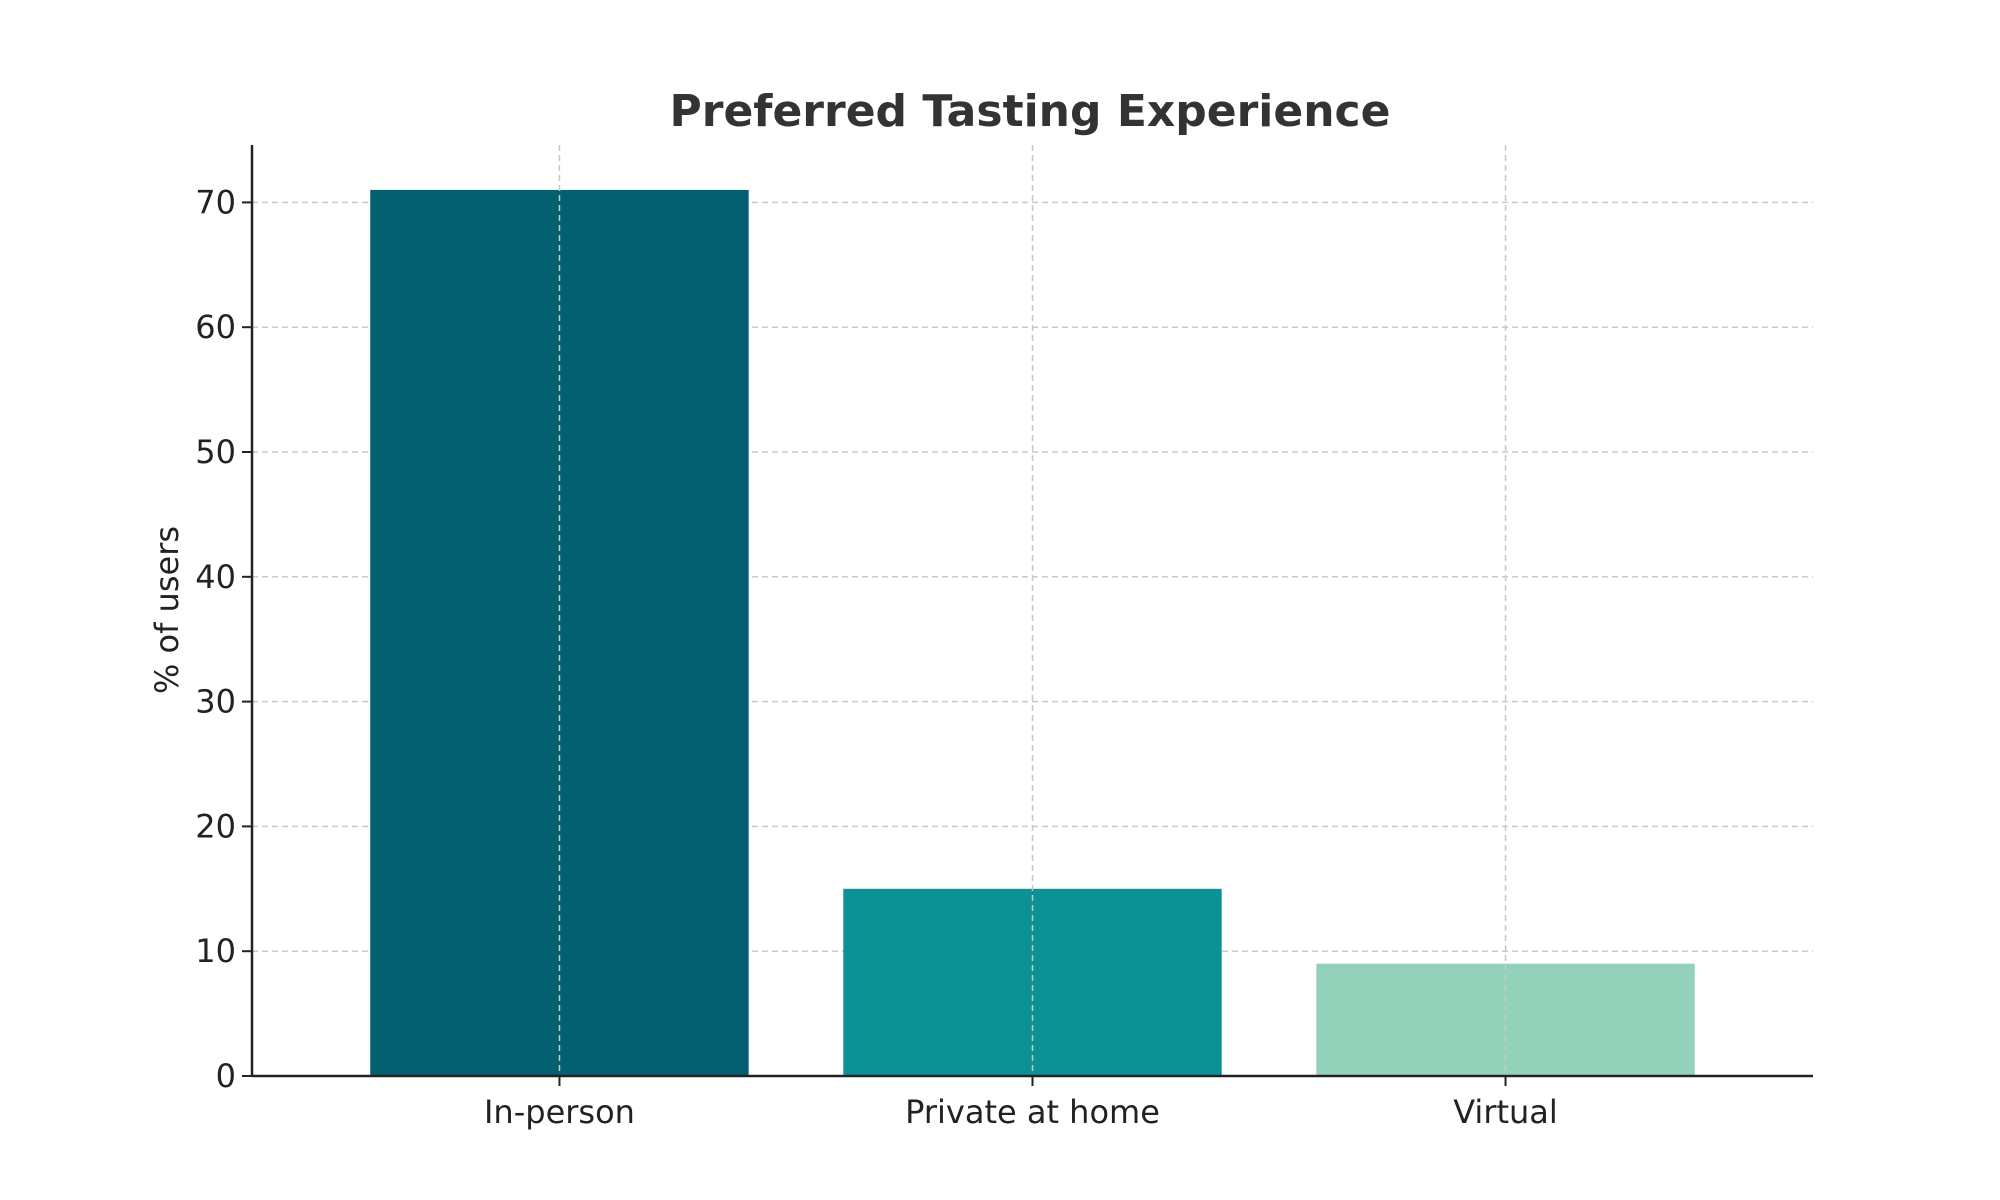  I want to click on bar-in-person, so click(559, 632).